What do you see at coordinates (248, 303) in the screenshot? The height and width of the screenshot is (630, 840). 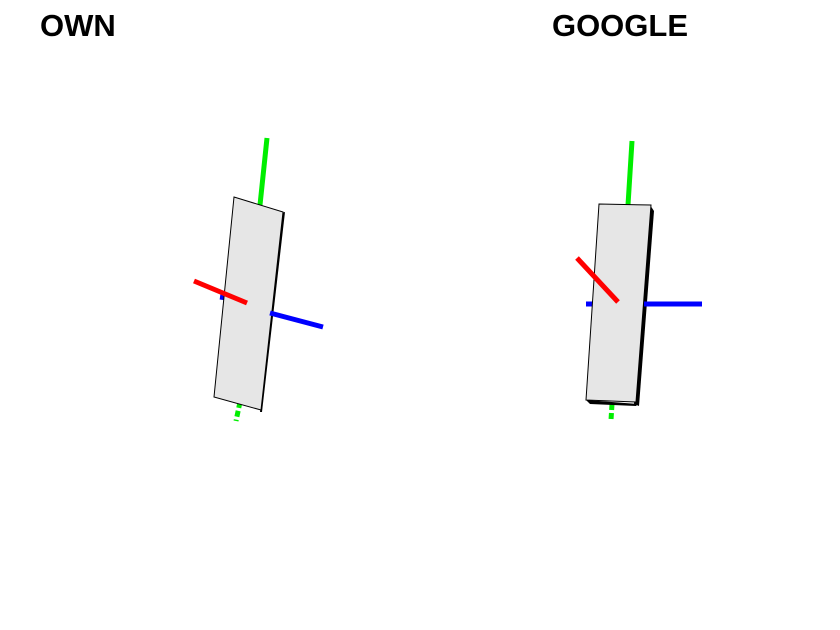 I see `box-face` at bounding box center [248, 303].